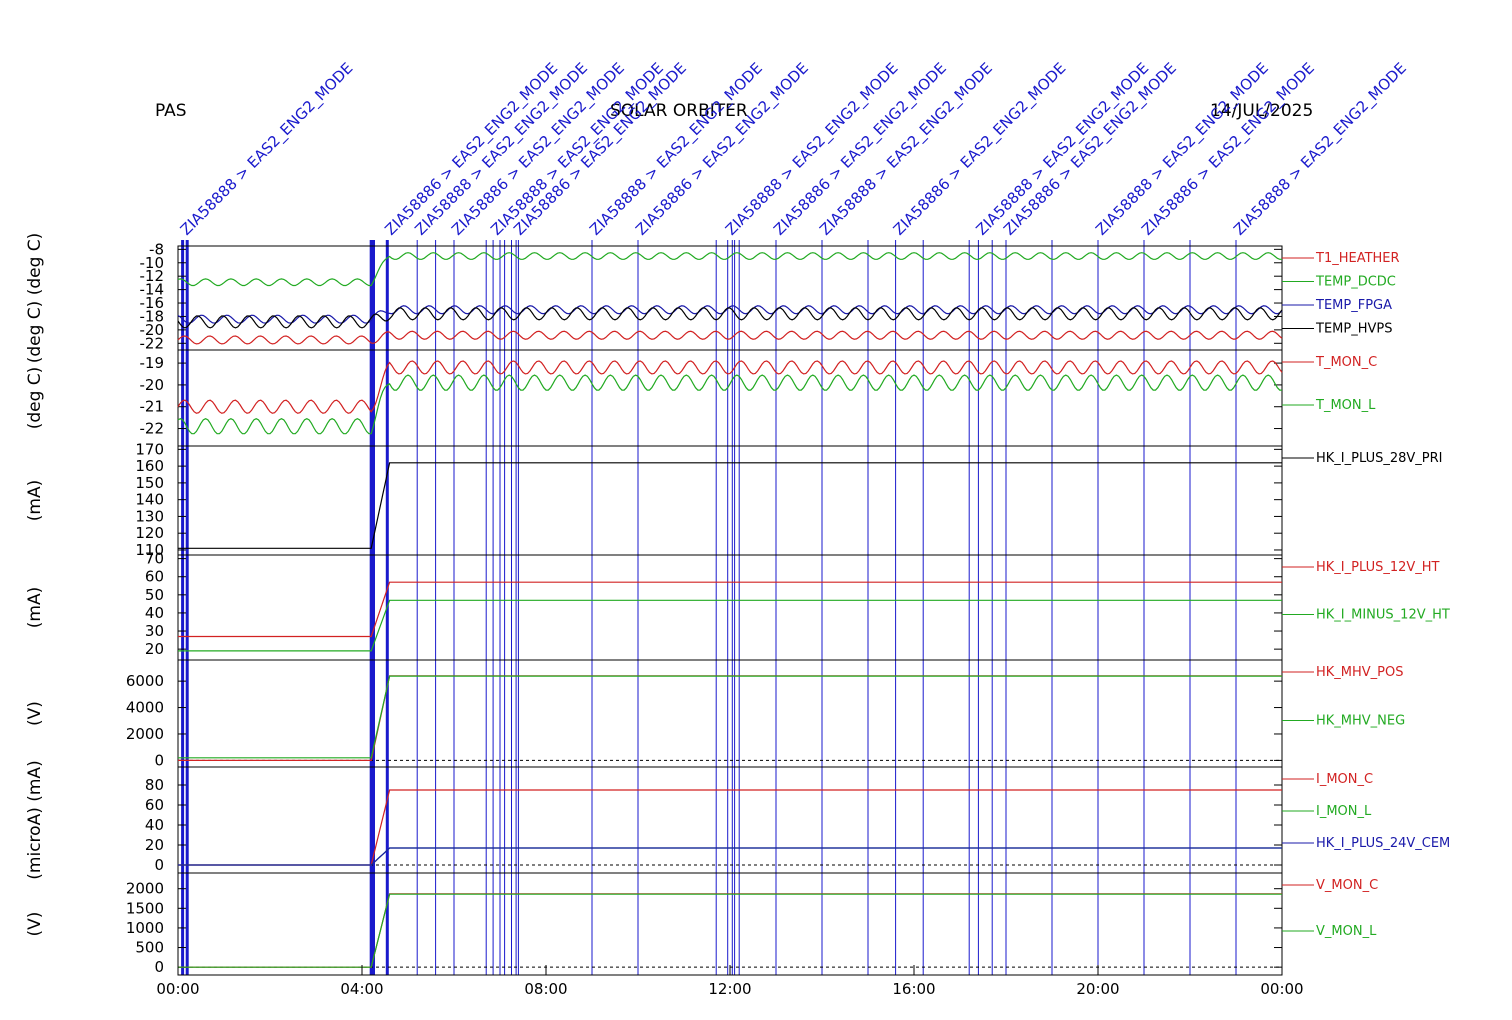 The height and width of the screenshot is (1020, 1512). What do you see at coordinates (154, 559) in the screenshot?
I see `y-tick-label: 70` at bounding box center [154, 559].